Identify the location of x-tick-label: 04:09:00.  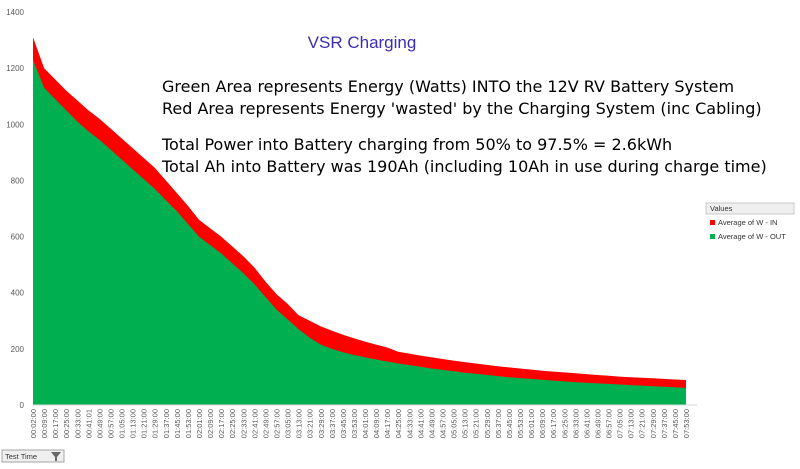
(376, 423).